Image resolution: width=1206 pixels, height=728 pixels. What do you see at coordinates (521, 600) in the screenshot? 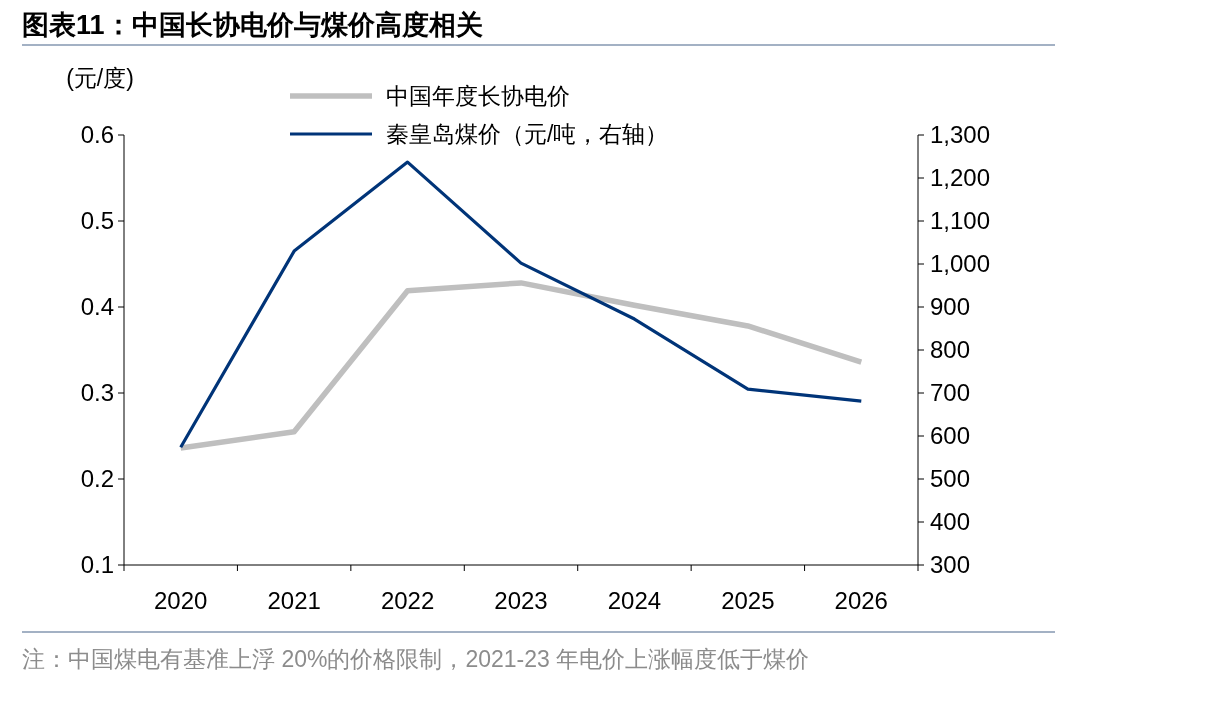
I see `x-tick-label: 2023` at bounding box center [521, 600].